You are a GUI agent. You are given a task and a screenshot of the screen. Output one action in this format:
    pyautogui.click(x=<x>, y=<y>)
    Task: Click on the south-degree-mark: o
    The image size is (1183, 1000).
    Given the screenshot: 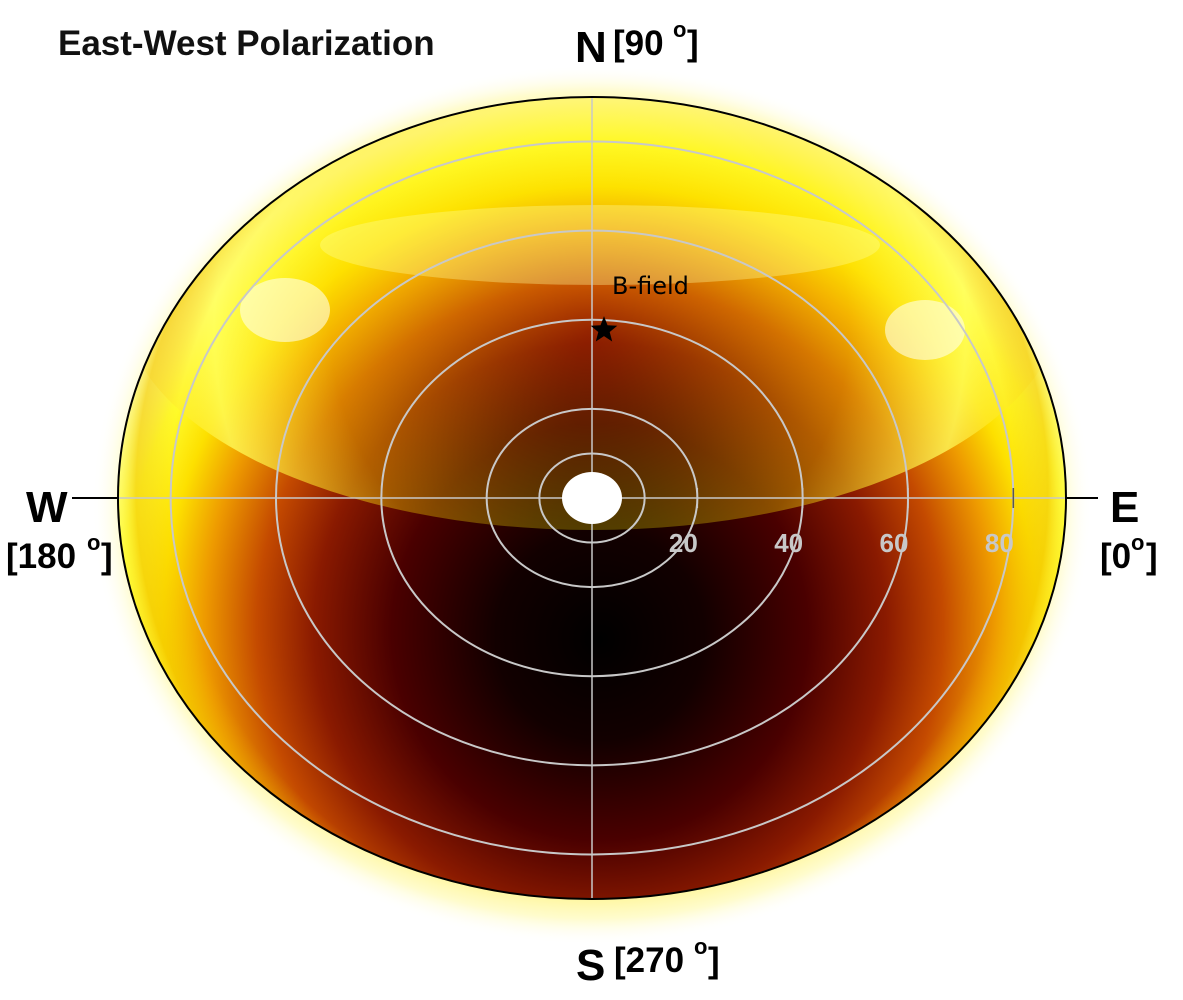 What is the action you would take?
    pyautogui.click(x=700, y=946)
    